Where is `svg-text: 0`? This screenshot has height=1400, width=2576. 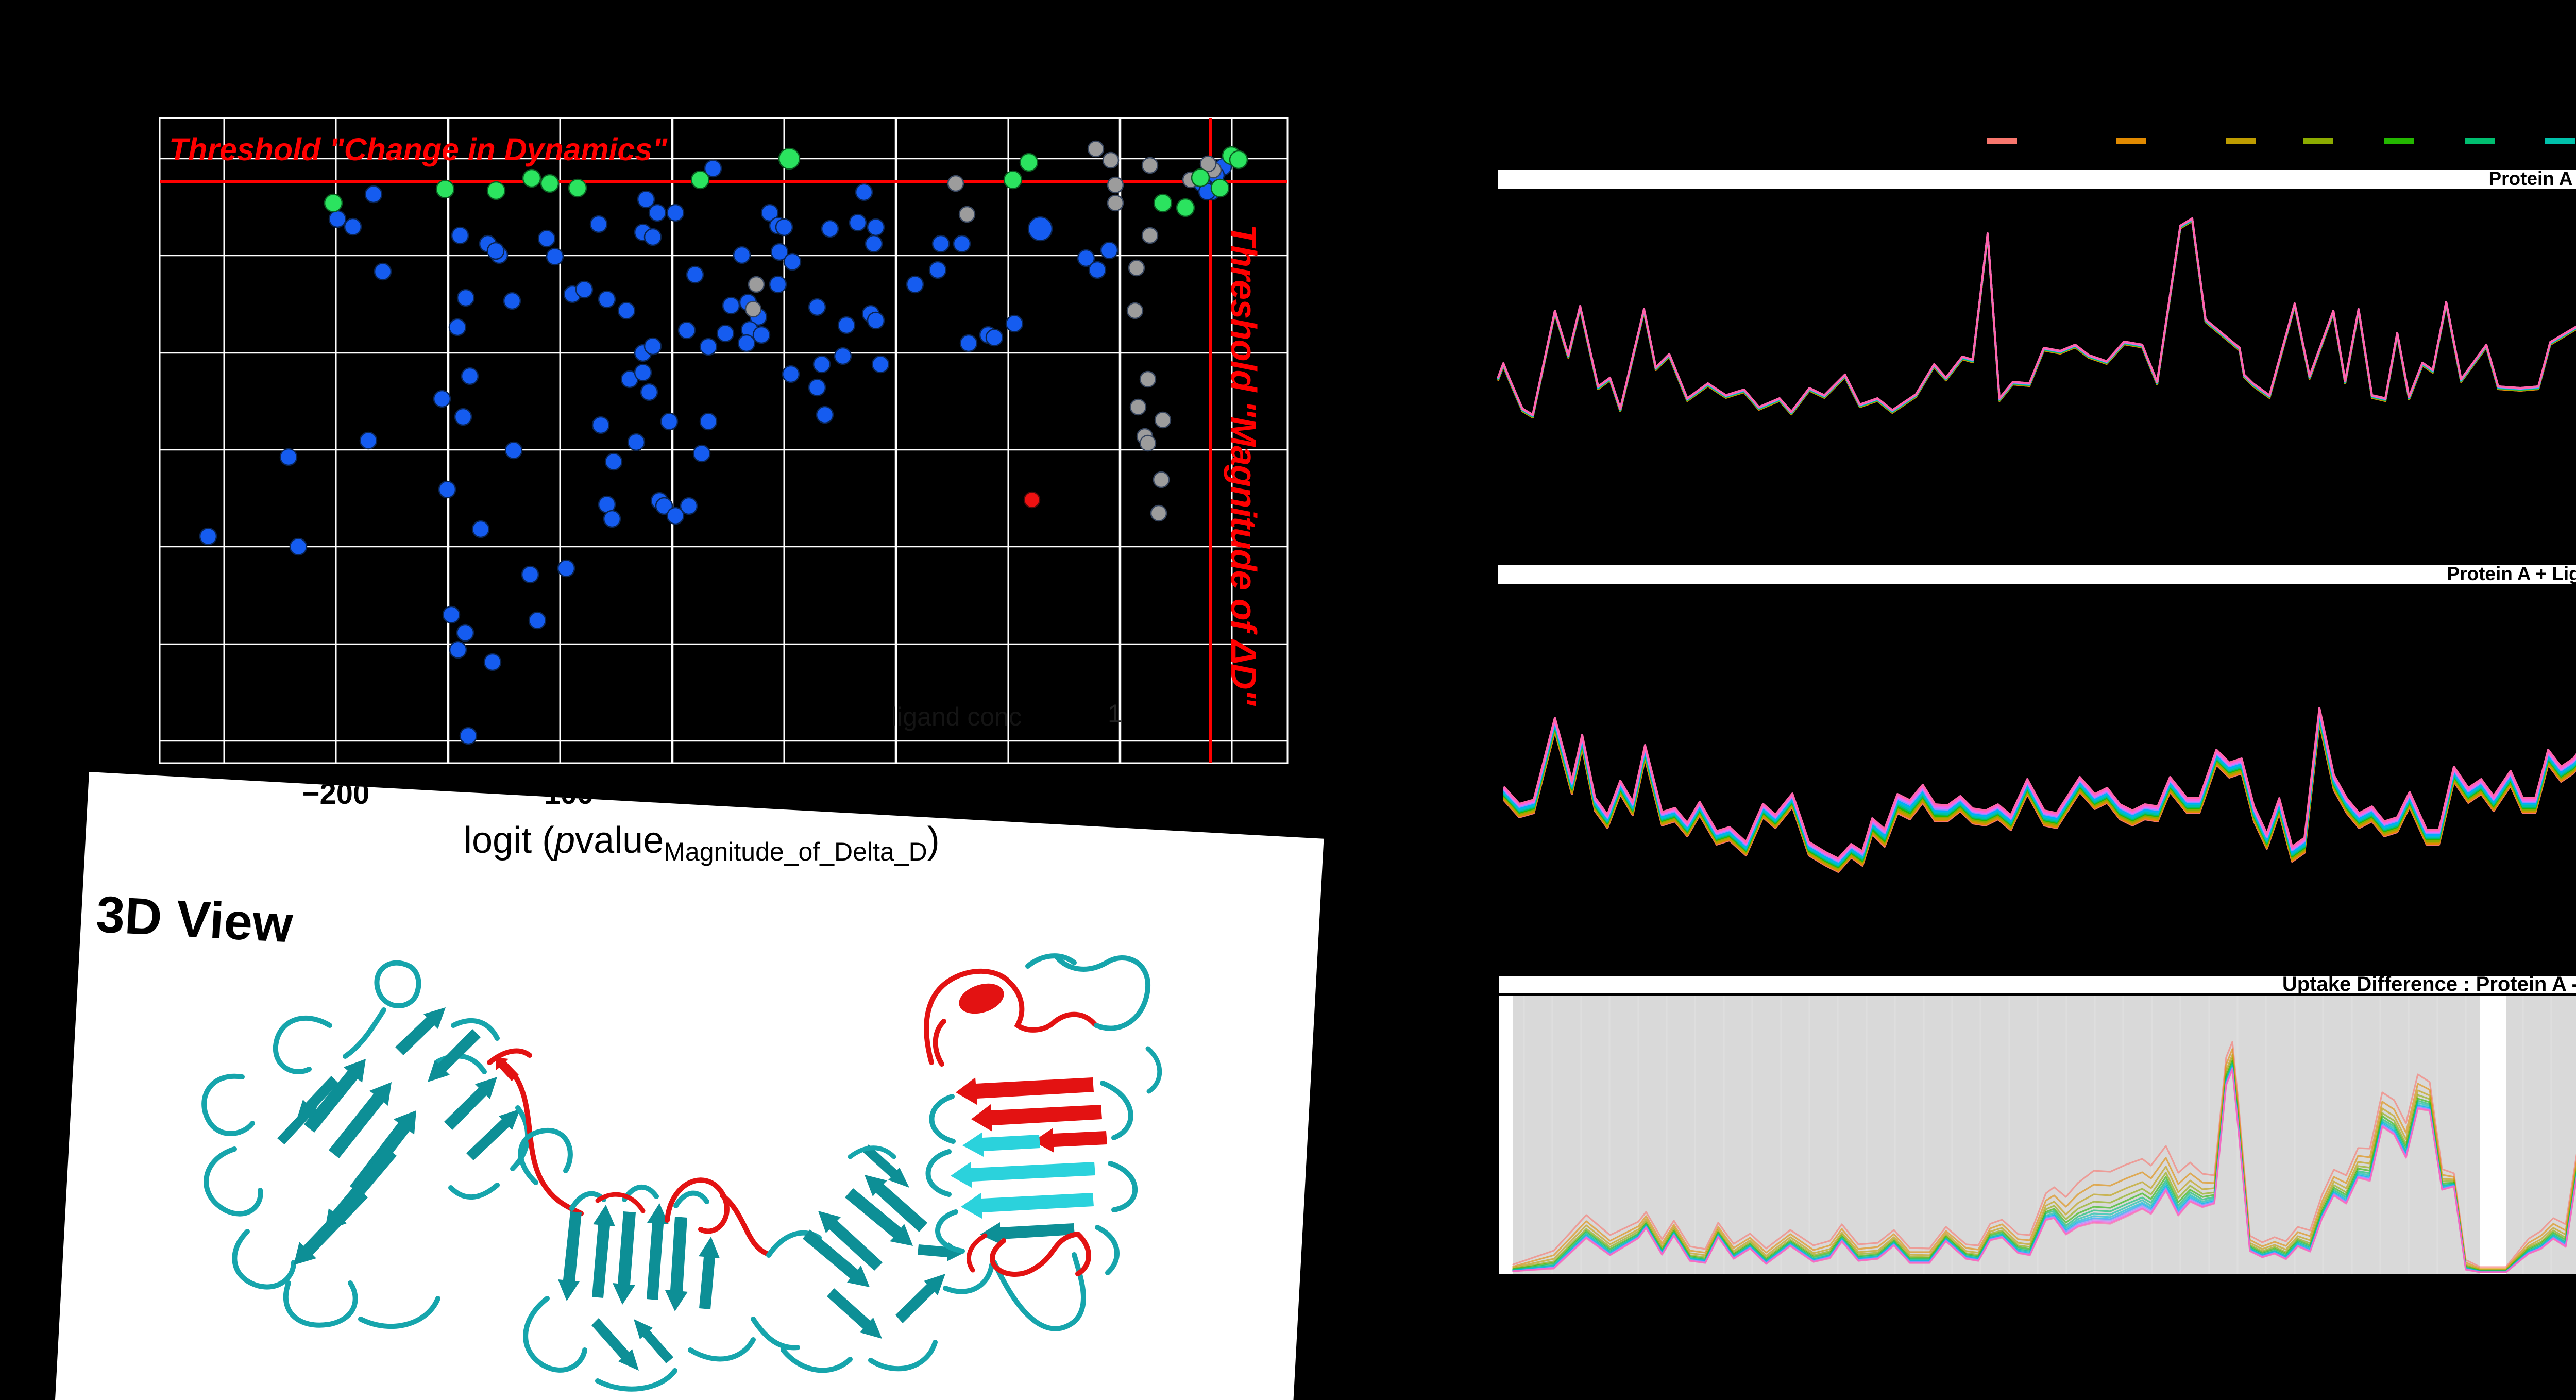
svg-text: 0 is located at coordinates (784, 794).